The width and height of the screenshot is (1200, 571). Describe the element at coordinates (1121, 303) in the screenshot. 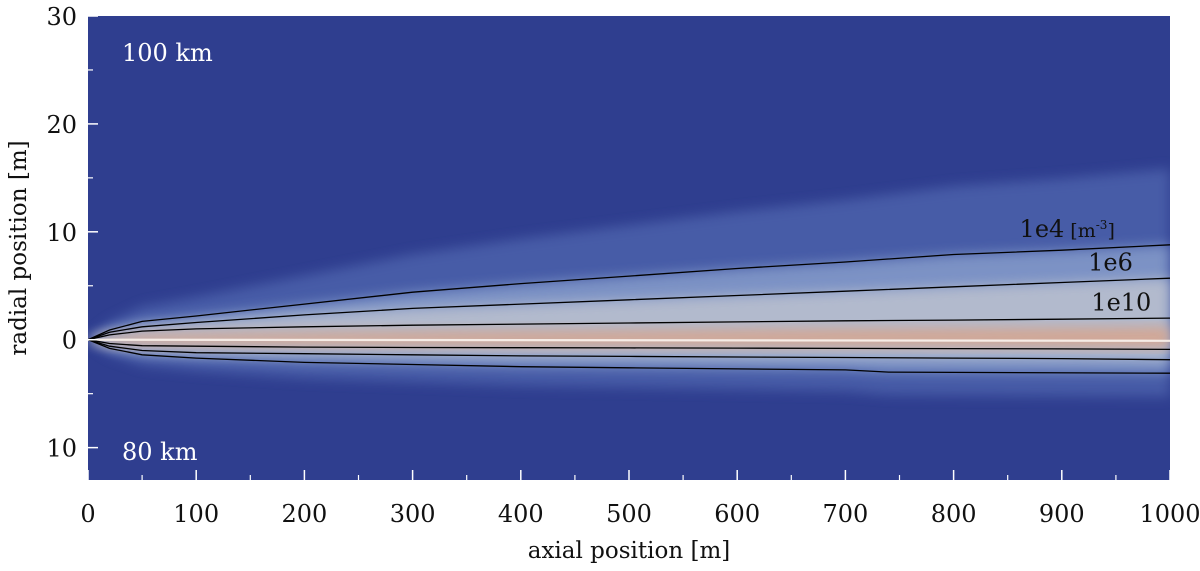

I see `contour-label-1e10: 1e10` at that location.